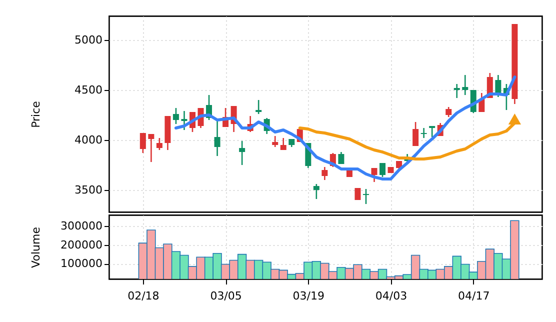 The image size is (556, 322). I want to click on y-tick-label: 100000, so click(81, 263).